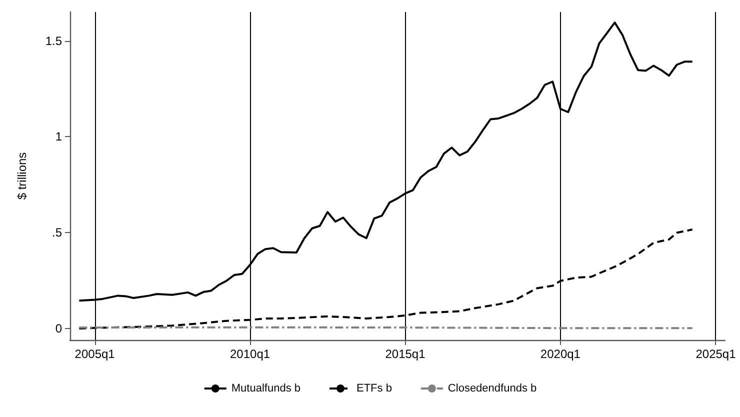 This screenshot has height=417, width=740. I want to click on y-tick-label: 1, so click(58, 137).